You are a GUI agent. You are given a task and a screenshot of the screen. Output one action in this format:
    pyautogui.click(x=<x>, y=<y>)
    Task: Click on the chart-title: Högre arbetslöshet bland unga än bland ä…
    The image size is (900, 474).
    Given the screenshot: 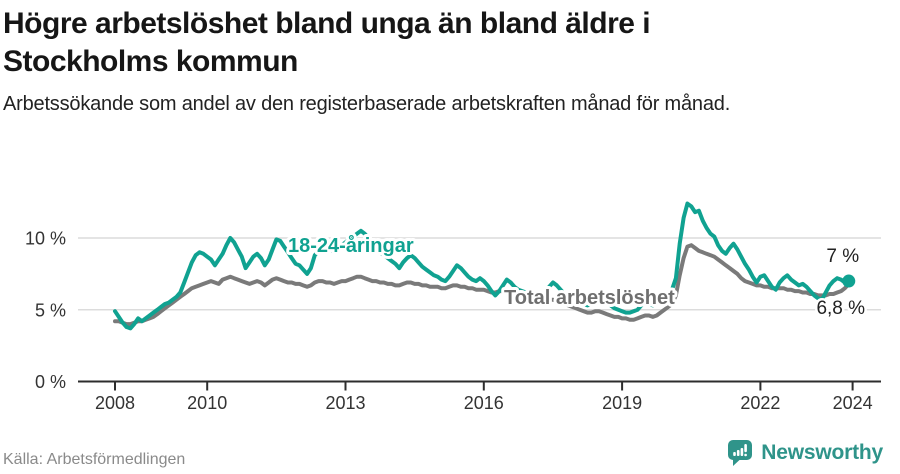 What is the action you would take?
    pyautogui.click(x=327, y=42)
    